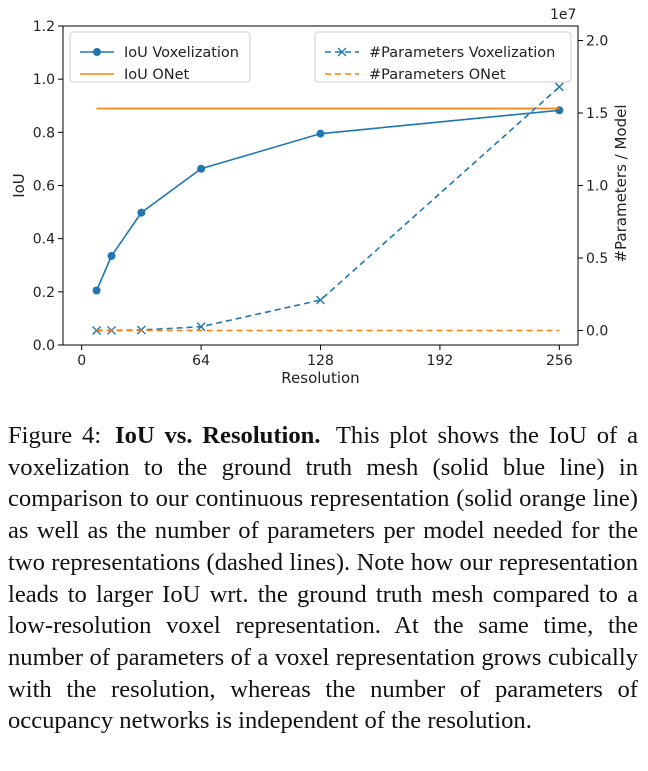  Describe the element at coordinates (597, 332) in the screenshot. I see `y-right-tick-label: 0.0` at that location.